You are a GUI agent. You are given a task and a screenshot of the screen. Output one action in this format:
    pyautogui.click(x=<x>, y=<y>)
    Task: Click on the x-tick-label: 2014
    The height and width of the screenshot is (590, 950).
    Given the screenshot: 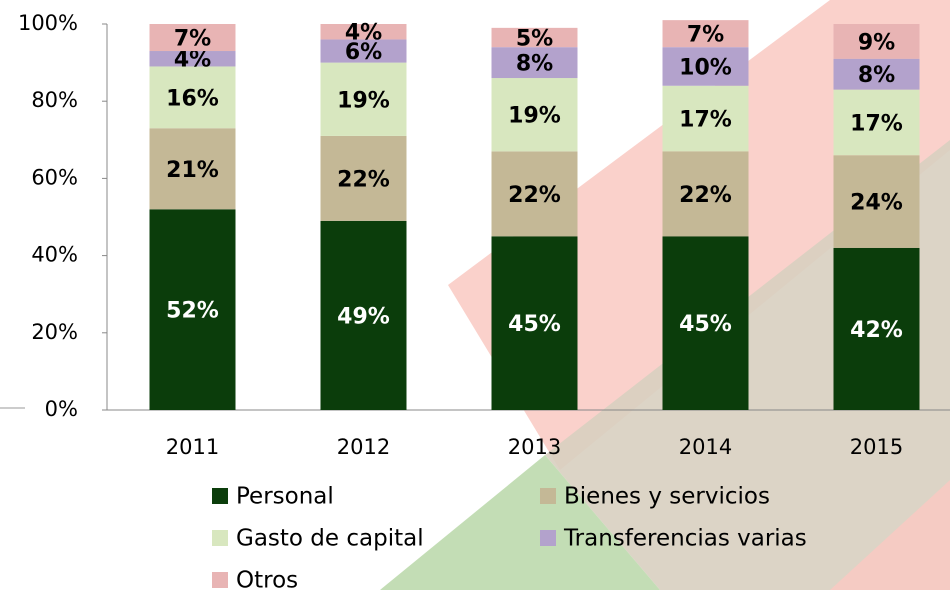 What is the action you would take?
    pyautogui.click(x=705, y=447)
    